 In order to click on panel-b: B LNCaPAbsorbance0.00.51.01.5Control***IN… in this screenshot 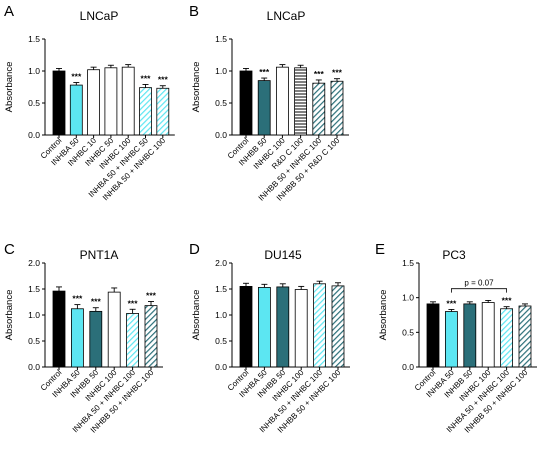, I will do `click(269, 103)`.